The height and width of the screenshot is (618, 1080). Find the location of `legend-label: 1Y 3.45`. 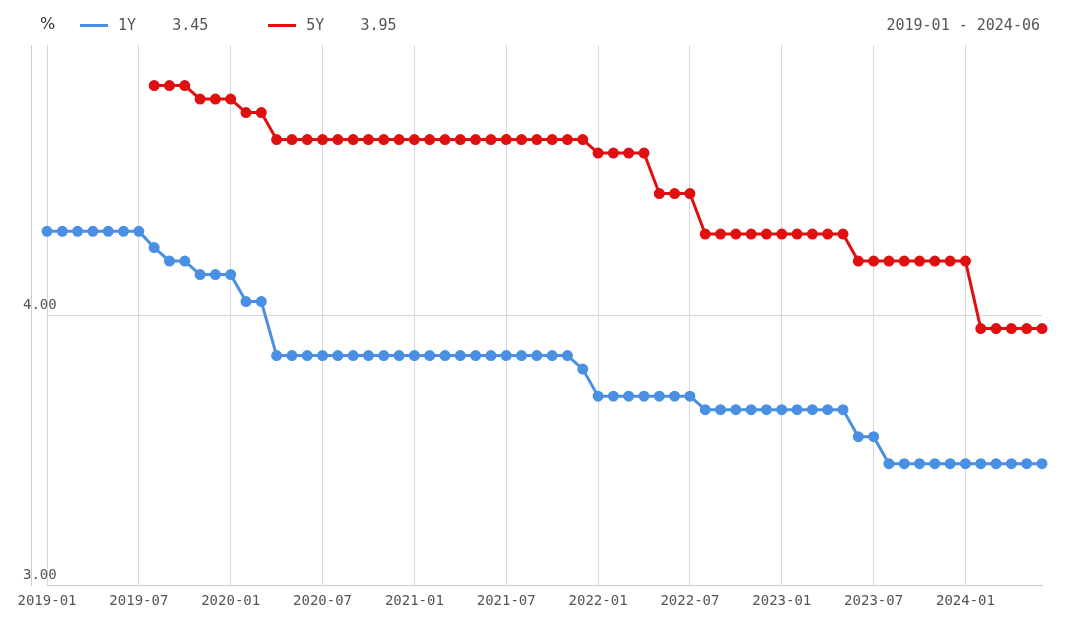

legend-label: 1Y 3.45 is located at coordinates (163, 25).